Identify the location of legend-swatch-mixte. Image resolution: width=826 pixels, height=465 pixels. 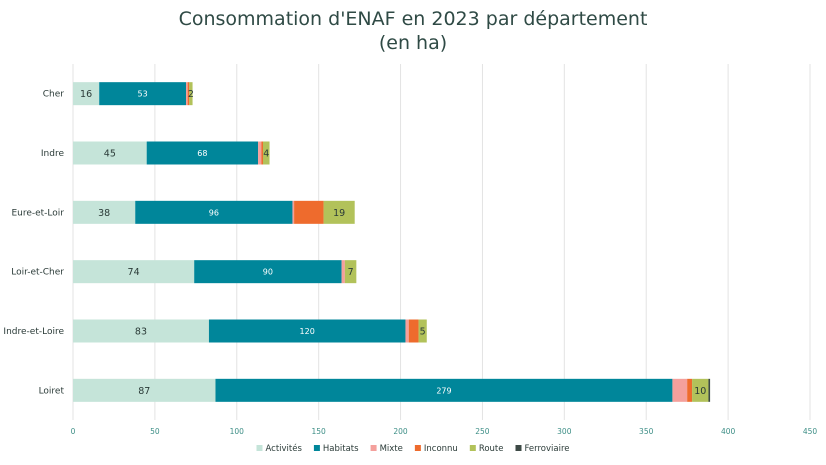
(373, 448).